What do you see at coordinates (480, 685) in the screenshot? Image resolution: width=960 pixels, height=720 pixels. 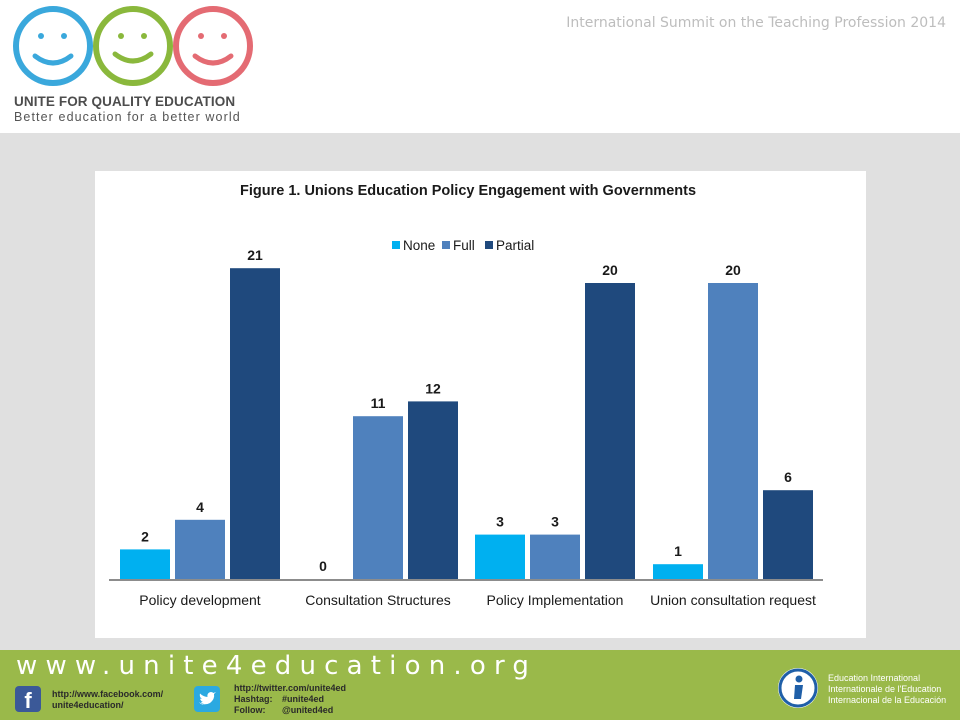 I see `footer: www.unite4education.org` at bounding box center [480, 685].